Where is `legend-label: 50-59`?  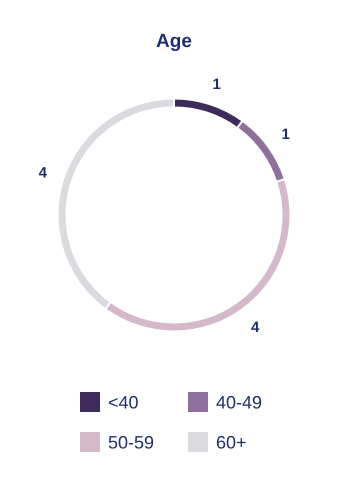 legend-label: 50-59 is located at coordinates (131, 442).